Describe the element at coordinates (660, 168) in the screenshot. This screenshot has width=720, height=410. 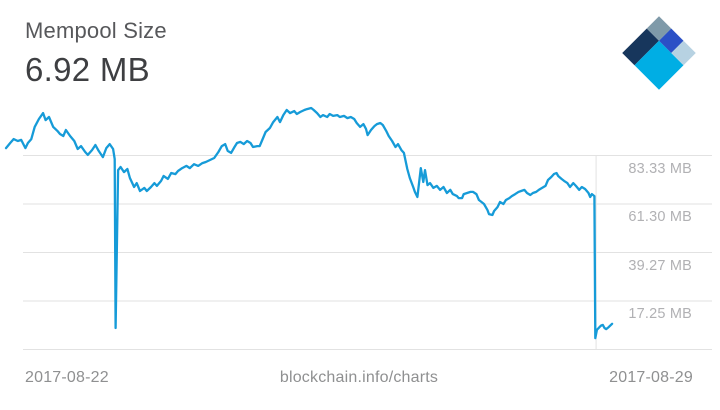
I see `y-axis-tick-label: 83.33 MB` at that location.